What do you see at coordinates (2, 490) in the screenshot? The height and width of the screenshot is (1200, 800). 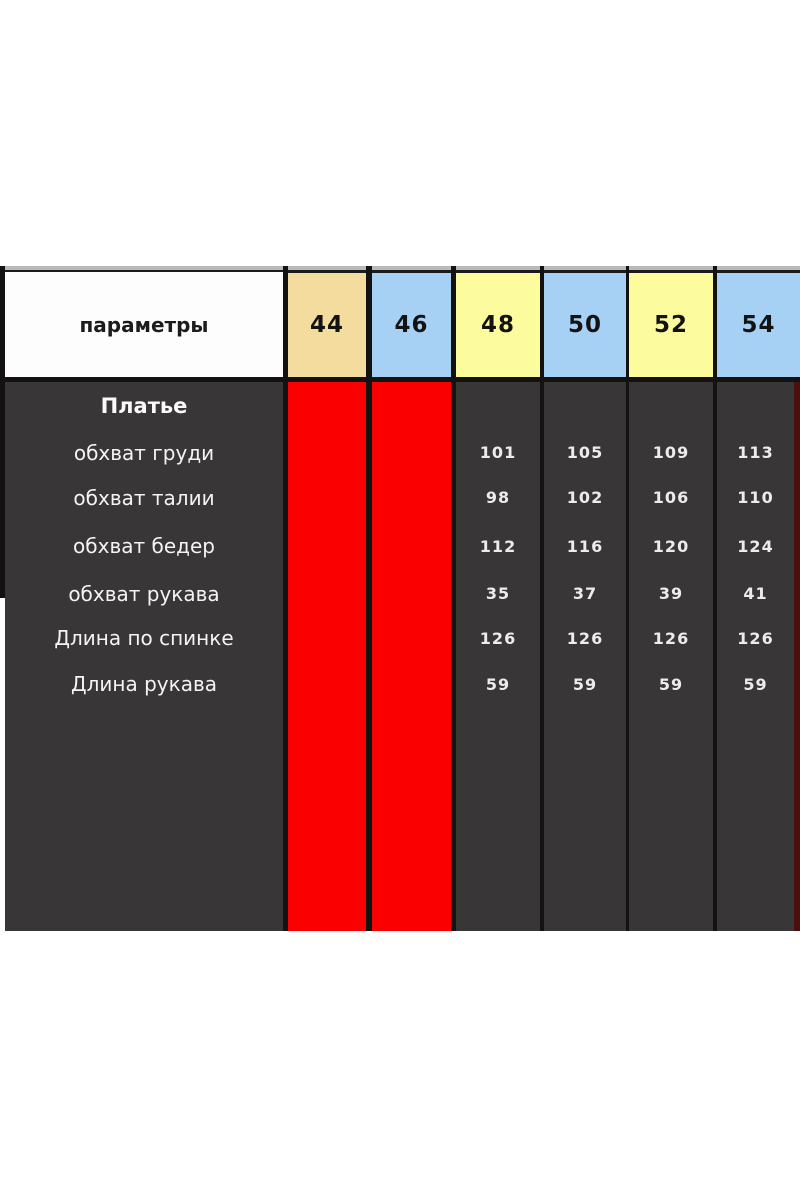 I see `left-edge-dark-strip` at bounding box center [2, 490].